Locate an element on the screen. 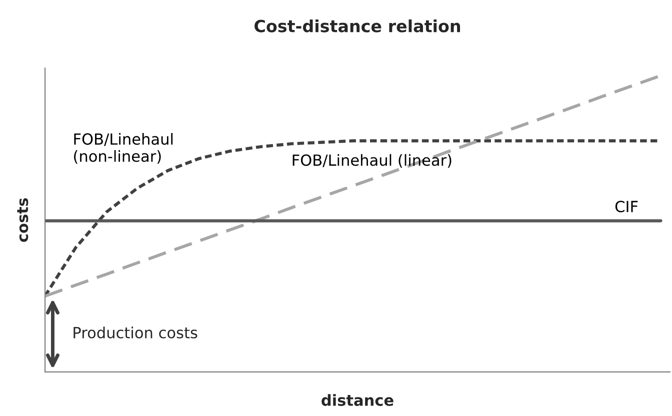  x-axis-title: distance is located at coordinates (358, 400).